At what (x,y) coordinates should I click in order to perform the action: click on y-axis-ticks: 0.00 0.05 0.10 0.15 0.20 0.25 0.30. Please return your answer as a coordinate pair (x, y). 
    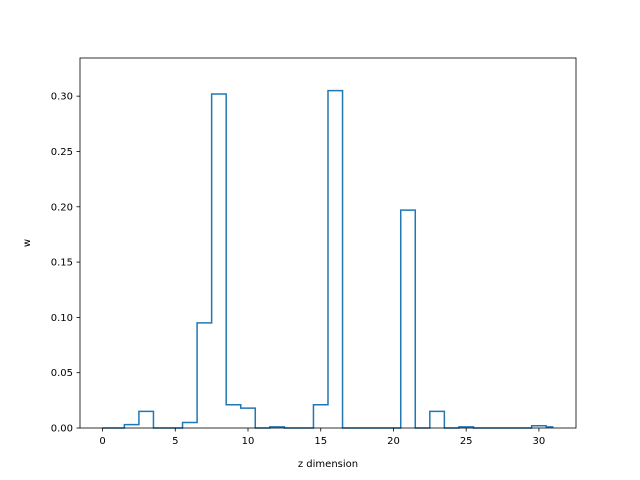
    Looking at the image, I should click on (65, 263).